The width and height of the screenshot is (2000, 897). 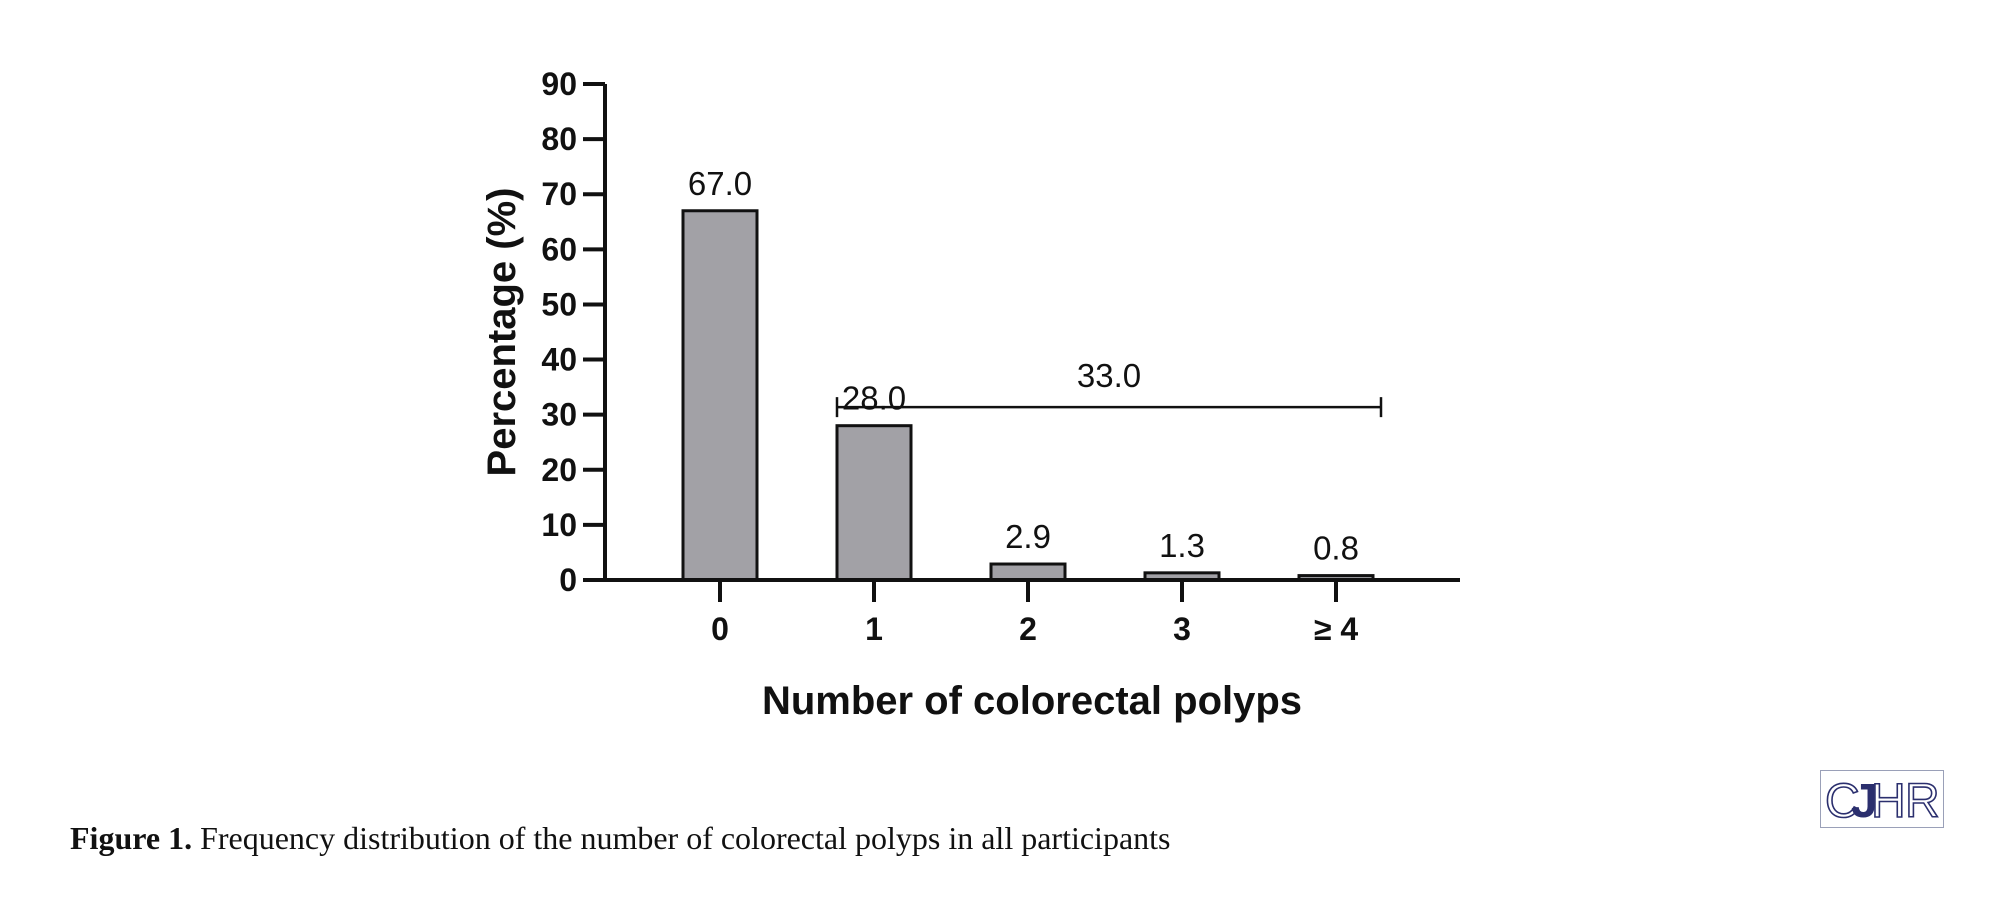 What do you see at coordinates (559, 194) in the screenshot?
I see `y-tick-label: 70` at bounding box center [559, 194].